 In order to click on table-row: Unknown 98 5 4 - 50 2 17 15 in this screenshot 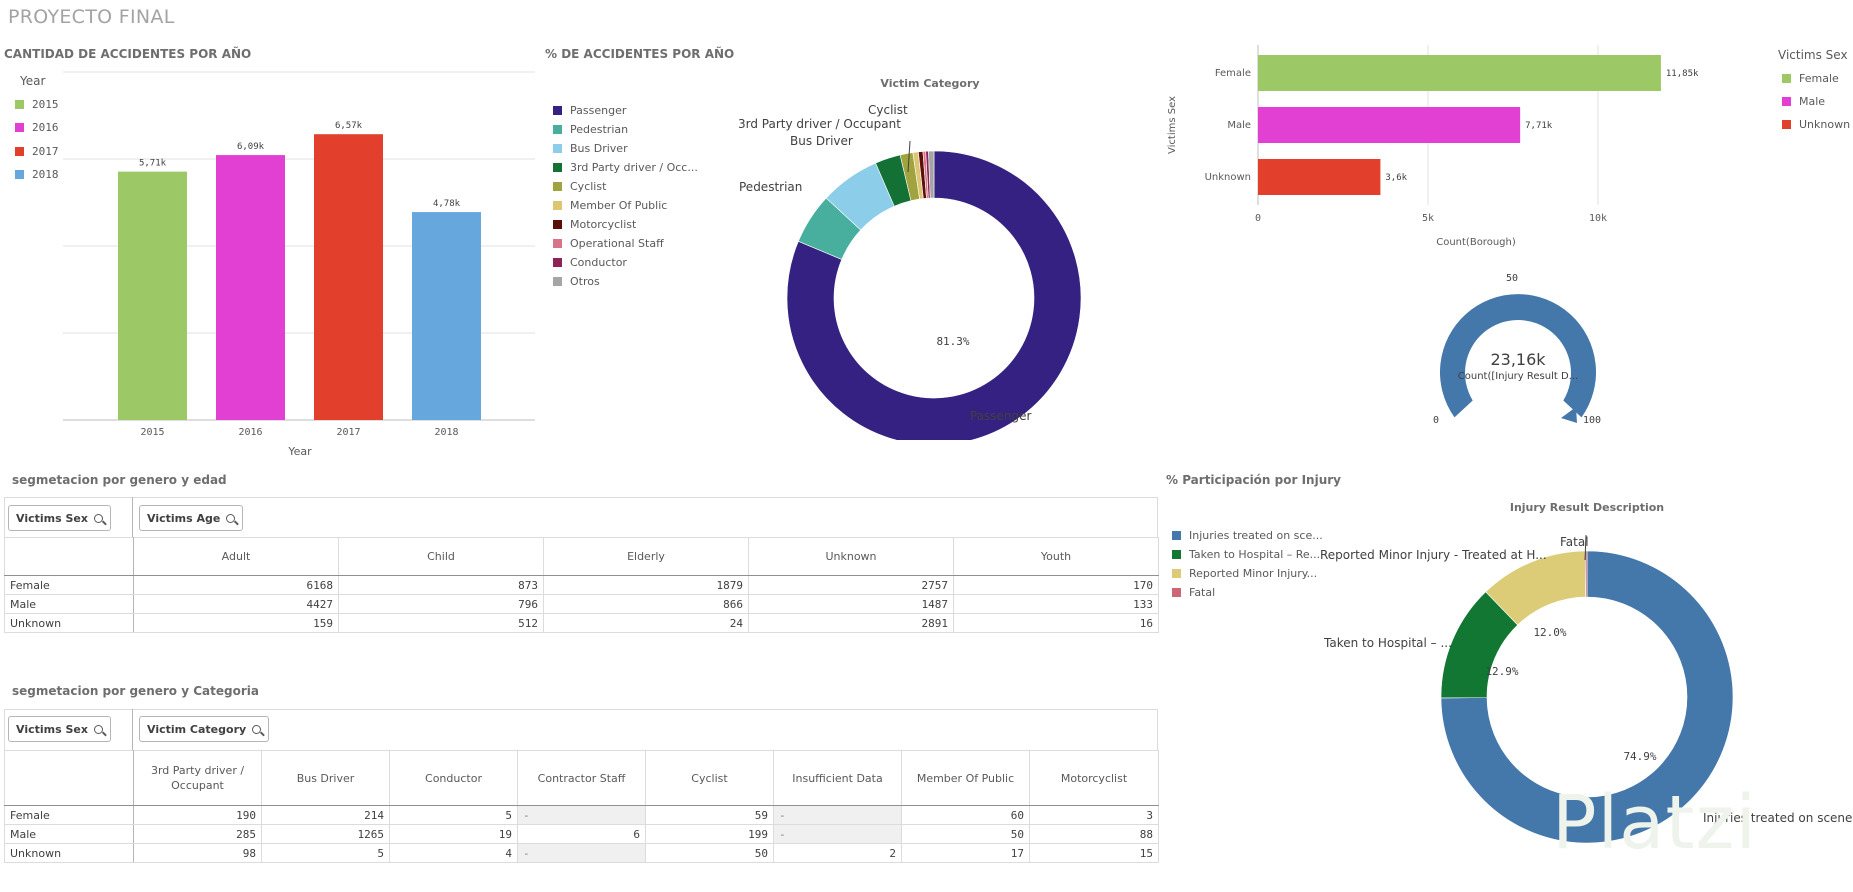, I will do `click(581, 853)`.